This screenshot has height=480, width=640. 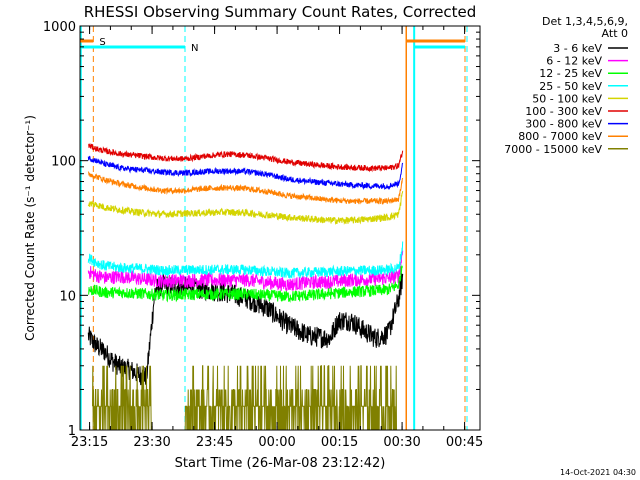 I want to click on x-tick-label: 00:30, so click(x=401, y=442).